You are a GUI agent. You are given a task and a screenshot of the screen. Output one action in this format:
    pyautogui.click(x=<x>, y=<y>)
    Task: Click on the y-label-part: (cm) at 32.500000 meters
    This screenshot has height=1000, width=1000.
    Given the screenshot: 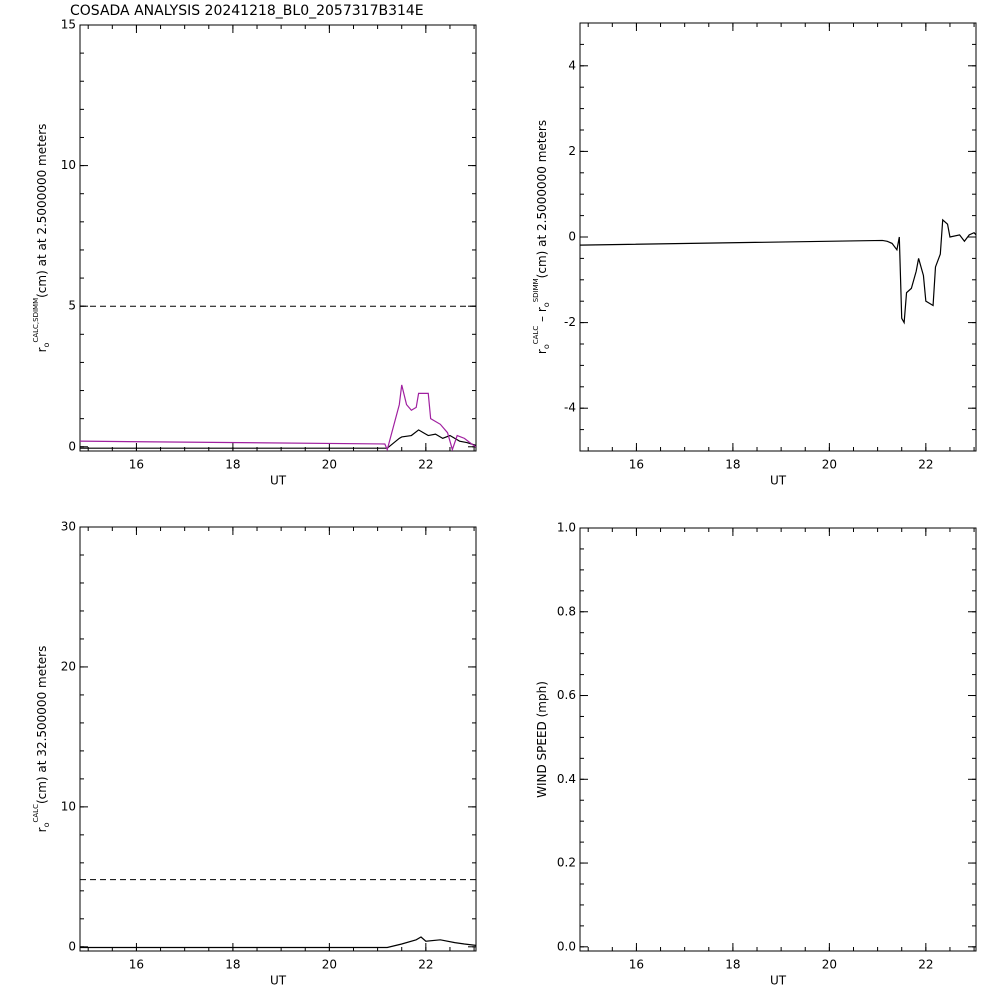 What is the action you would take?
    pyautogui.click(x=42, y=725)
    